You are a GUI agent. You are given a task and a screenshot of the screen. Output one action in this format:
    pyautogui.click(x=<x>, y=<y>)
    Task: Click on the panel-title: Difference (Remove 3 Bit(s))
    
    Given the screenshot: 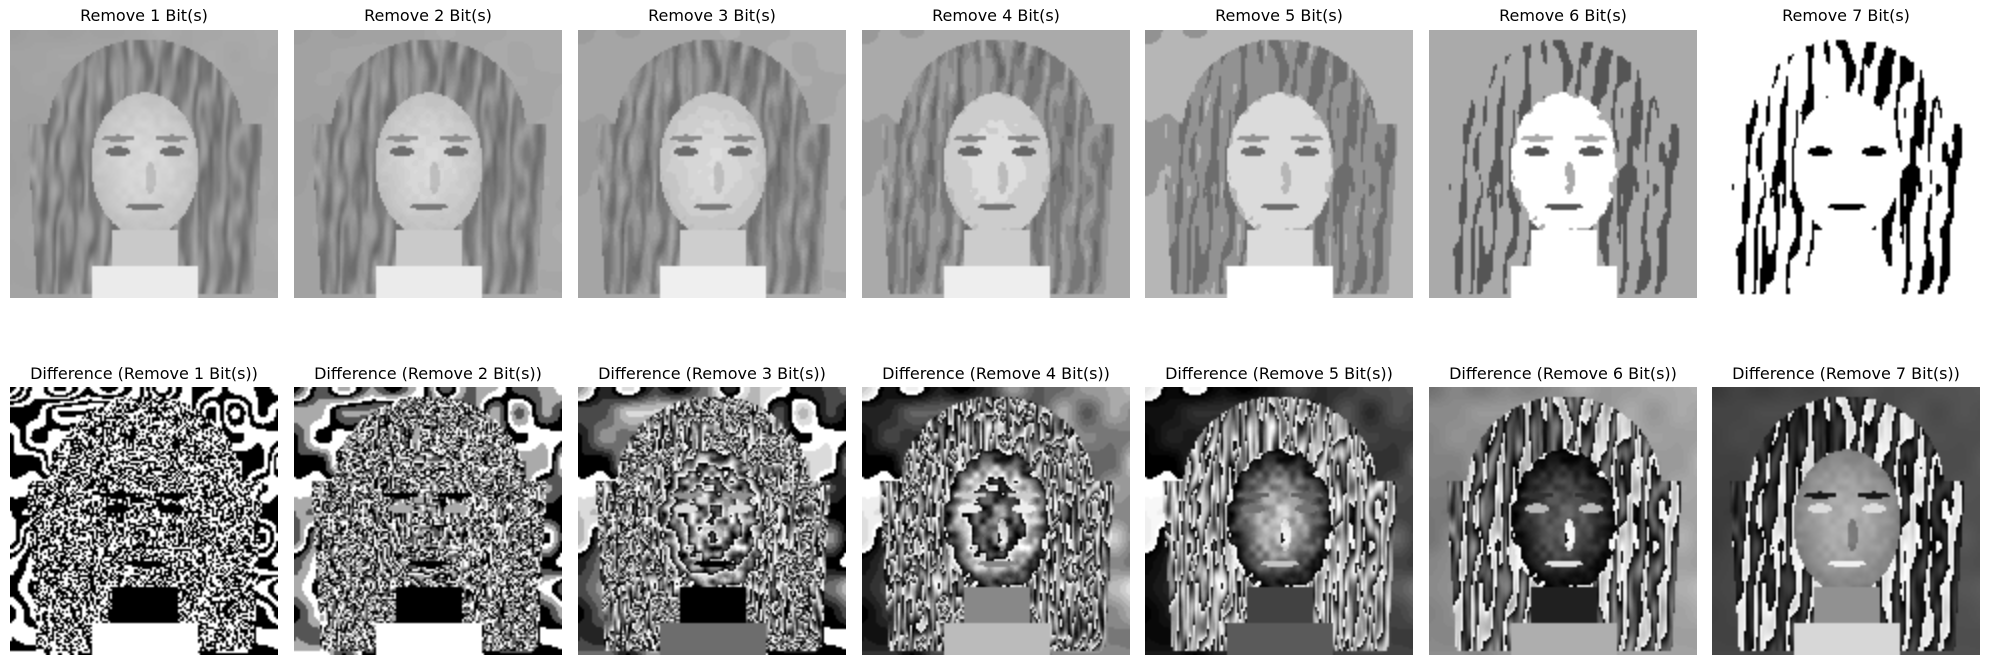 What is the action you would take?
    pyautogui.click(x=712, y=373)
    